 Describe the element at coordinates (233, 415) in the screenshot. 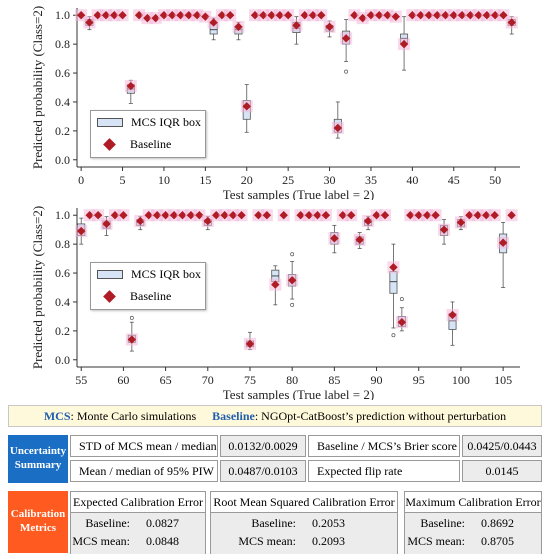

I see `baseline-term: Baseline` at that location.